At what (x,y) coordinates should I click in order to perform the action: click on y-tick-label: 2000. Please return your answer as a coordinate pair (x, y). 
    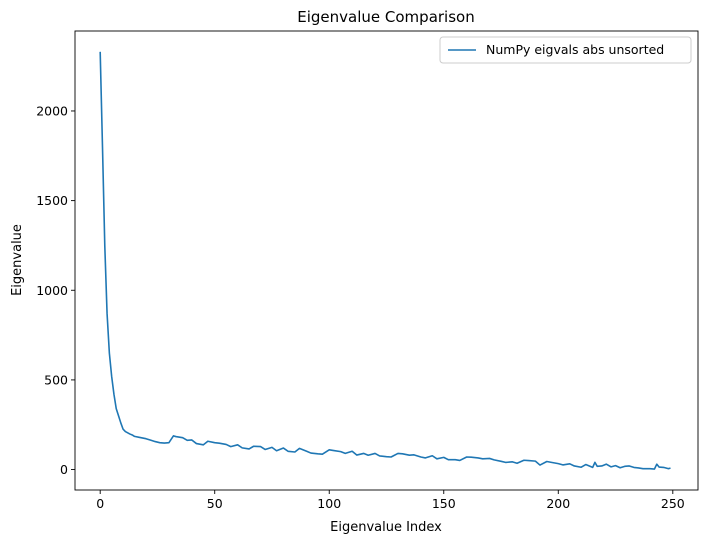
    Looking at the image, I should click on (52, 110).